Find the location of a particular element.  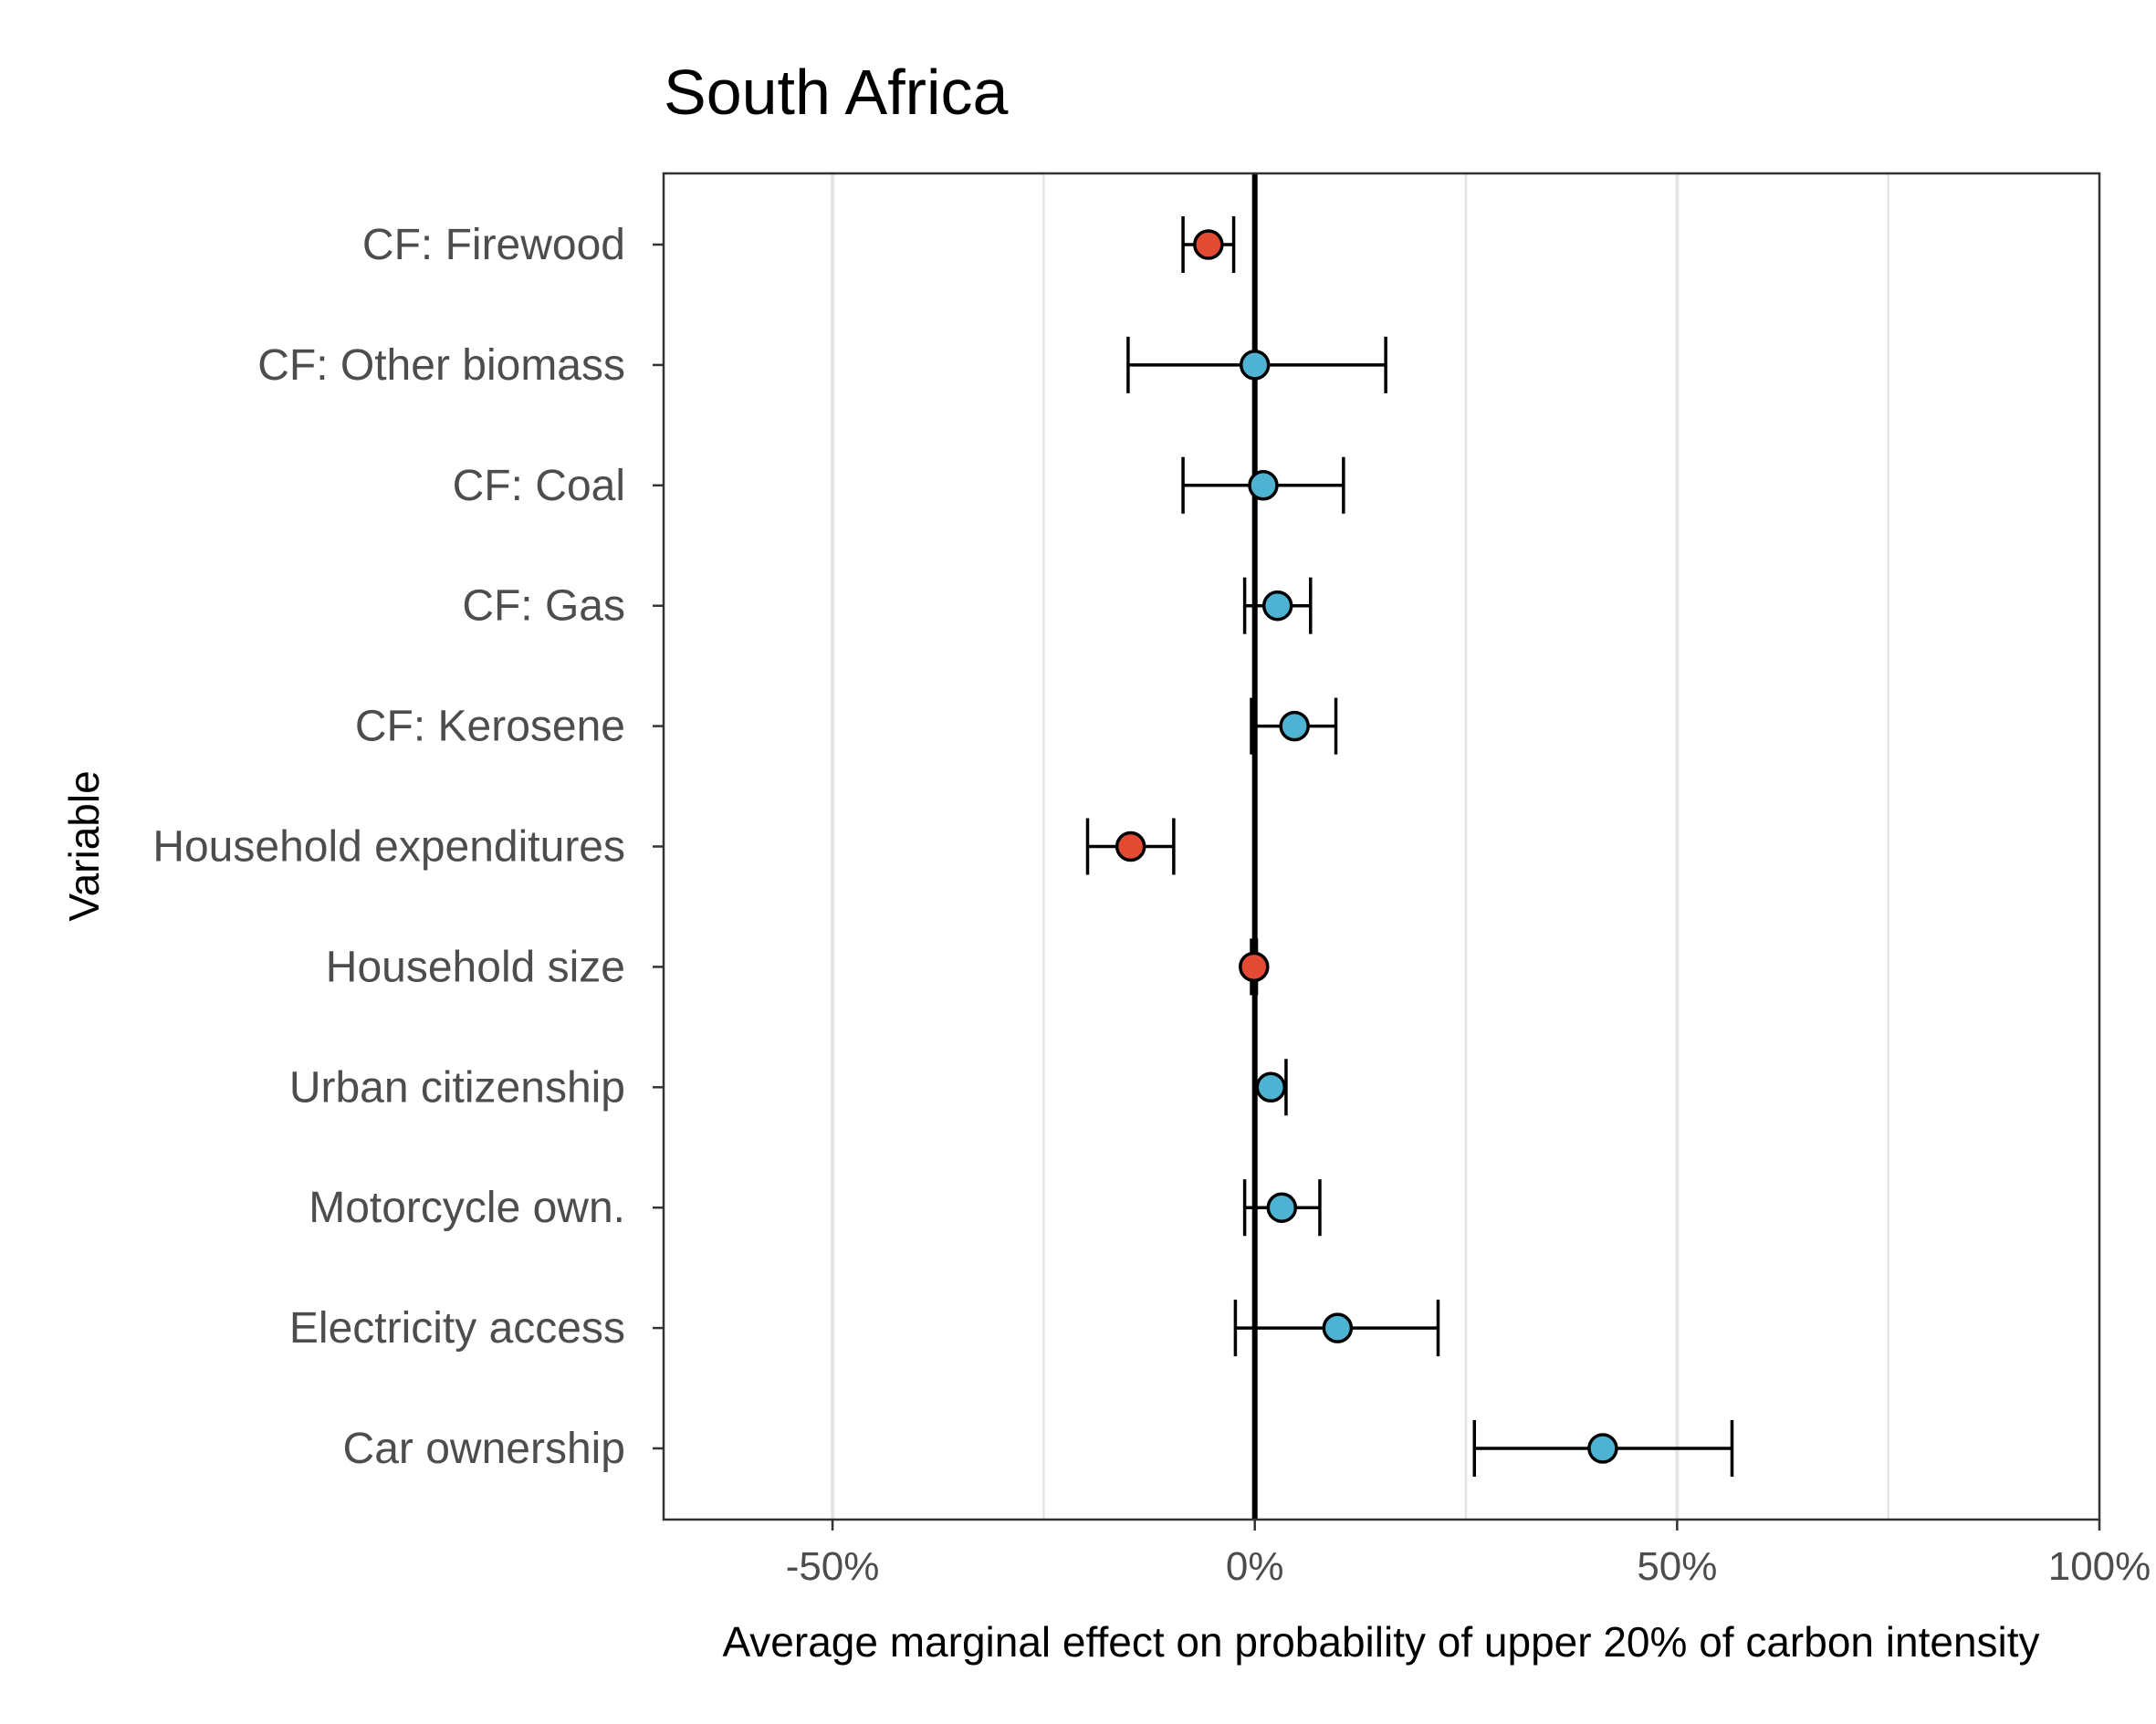

y-tick-label: CF: Other biomass is located at coordinates (441, 366).